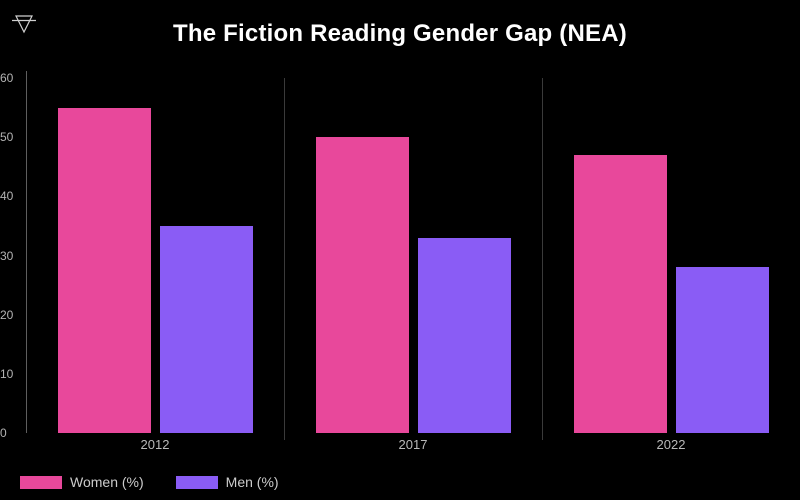 The height and width of the screenshot is (500, 800). Describe the element at coordinates (104, 270) in the screenshot. I see `bar-women-2012` at that location.